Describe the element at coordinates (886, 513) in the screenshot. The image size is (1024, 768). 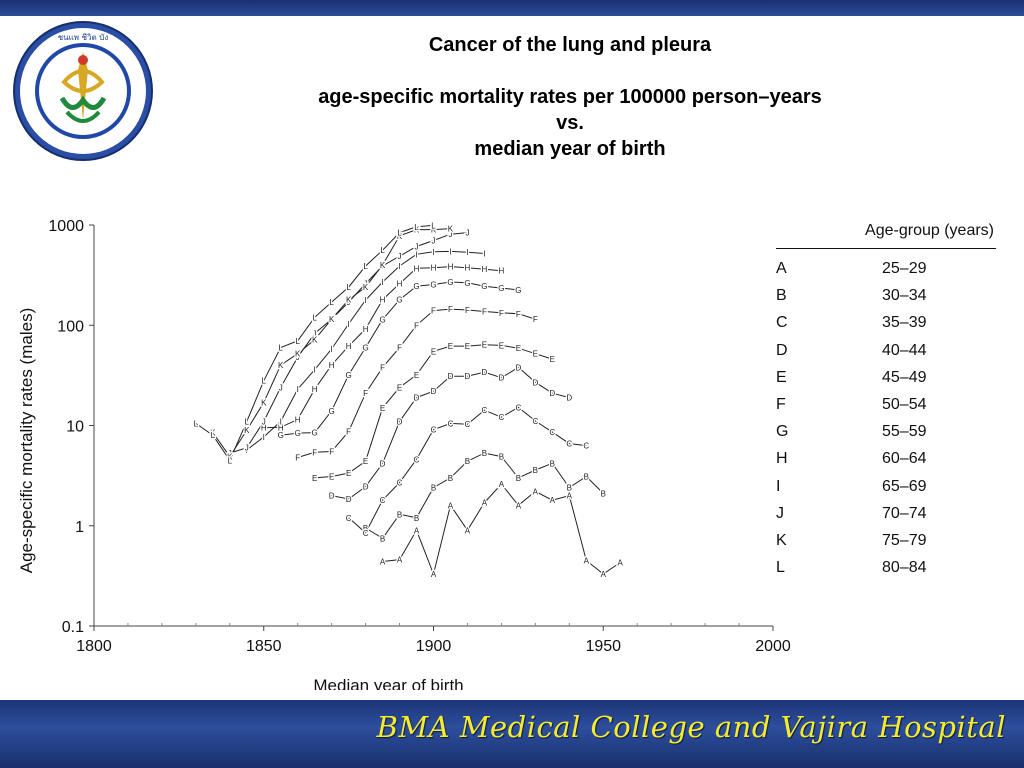
I see `legend-item-j: J 70–74` at that location.